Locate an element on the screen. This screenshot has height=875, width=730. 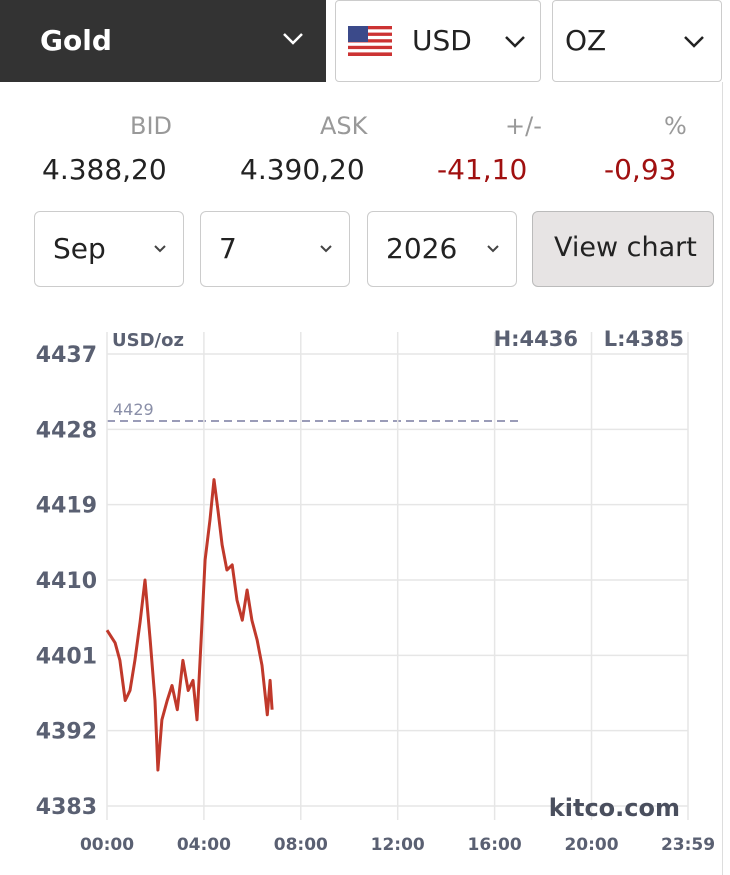
us-flag is located at coordinates (370, 41).